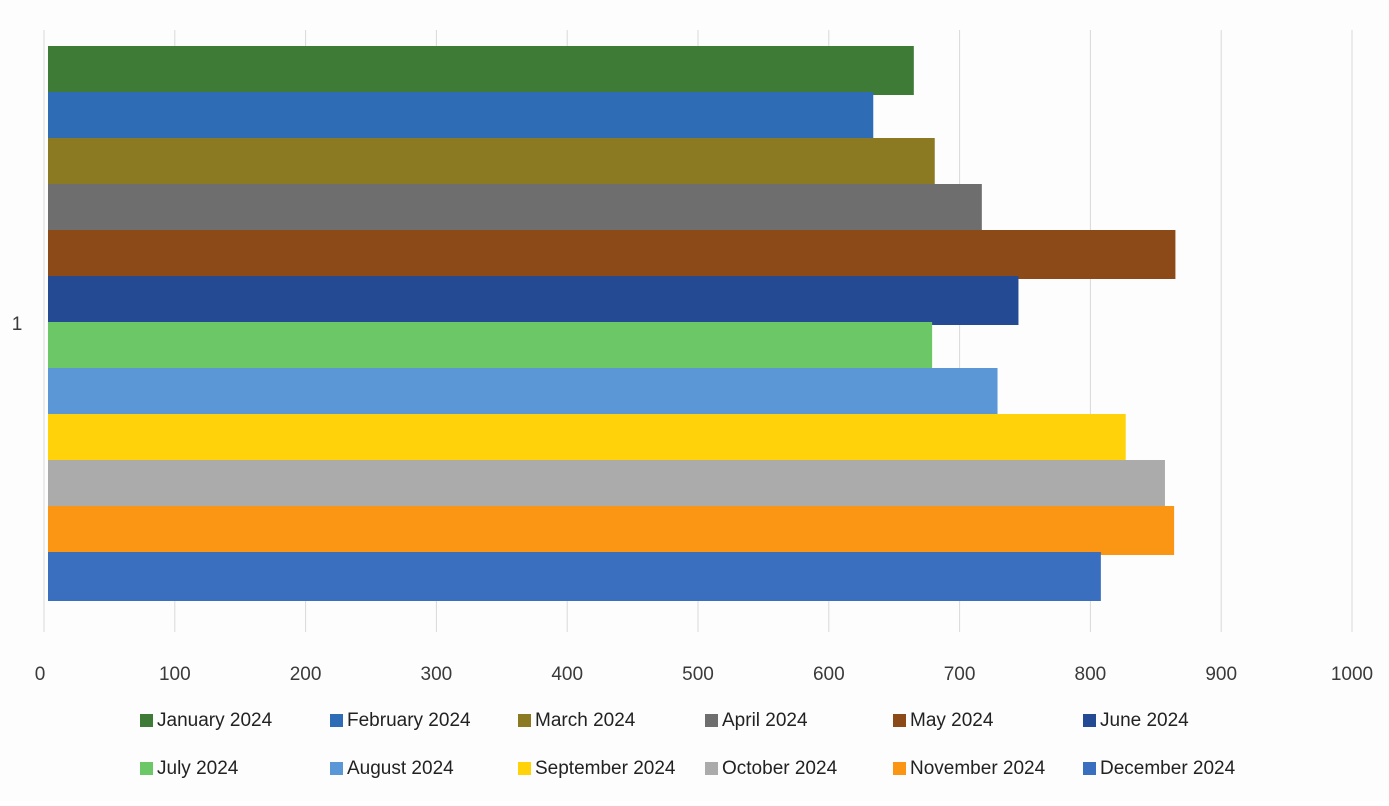  What do you see at coordinates (481, 70) in the screenshot?
I see `bar-january-2024` at bounding box center [481, 70].